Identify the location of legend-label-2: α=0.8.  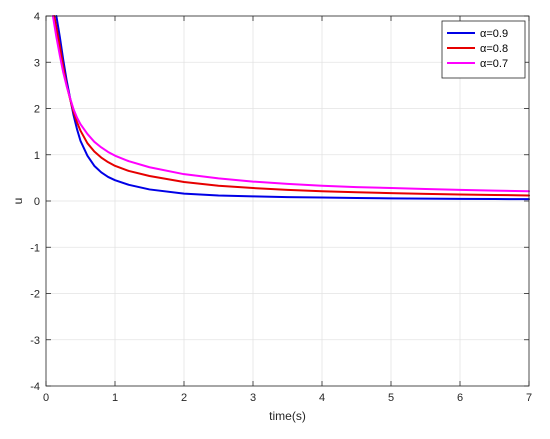
(494, 49).